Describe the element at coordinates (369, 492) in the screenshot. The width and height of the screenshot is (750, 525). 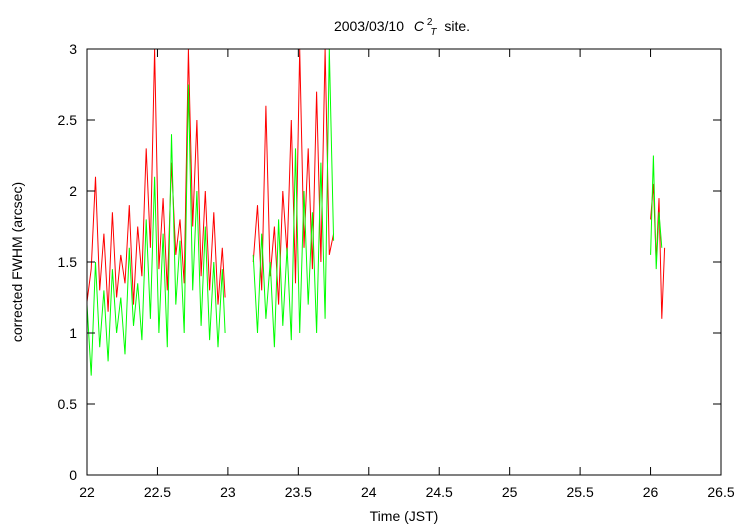
I see `x-tick-label-4: 24` at that location.